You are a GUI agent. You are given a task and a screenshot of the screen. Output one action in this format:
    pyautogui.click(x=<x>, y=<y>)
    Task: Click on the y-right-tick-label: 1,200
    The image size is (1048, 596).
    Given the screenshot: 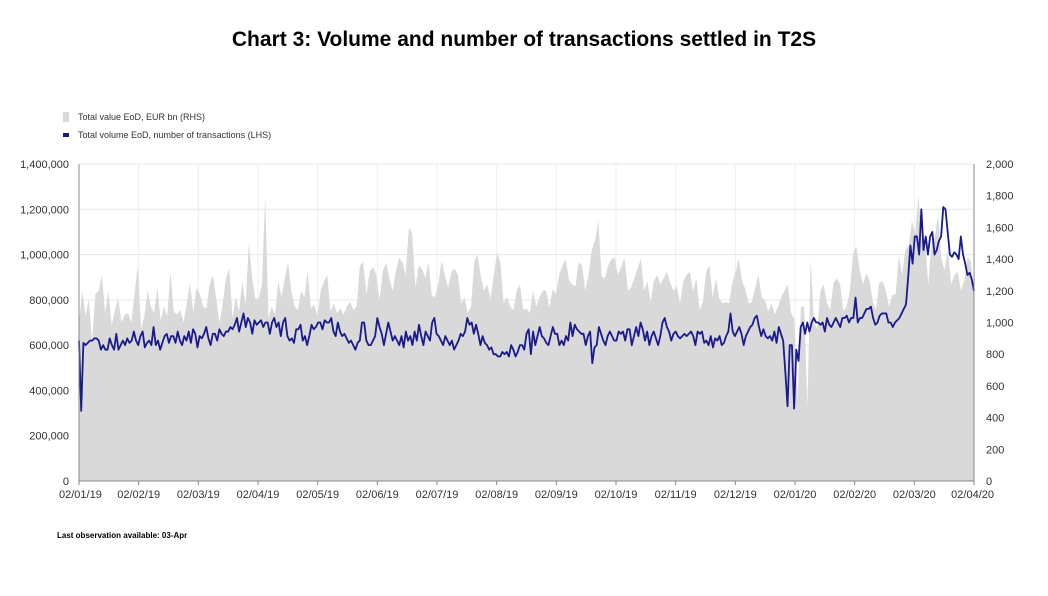 What is the action you would take?
    pyautogui.click(x=1000, y=292)
    